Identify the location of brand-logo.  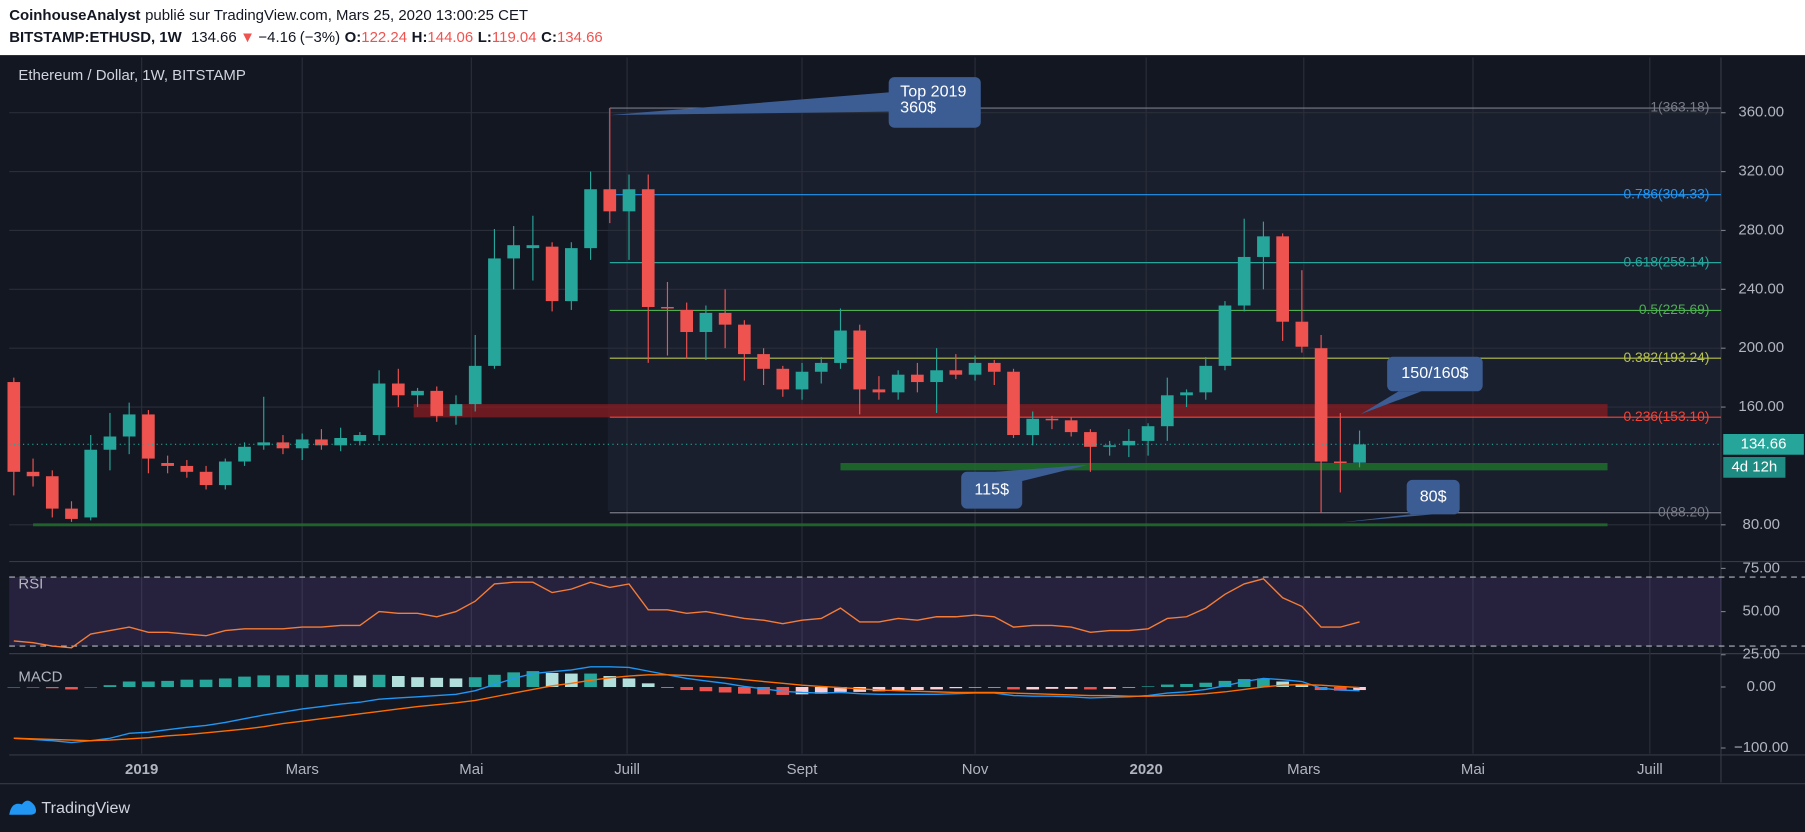
(23, 807).